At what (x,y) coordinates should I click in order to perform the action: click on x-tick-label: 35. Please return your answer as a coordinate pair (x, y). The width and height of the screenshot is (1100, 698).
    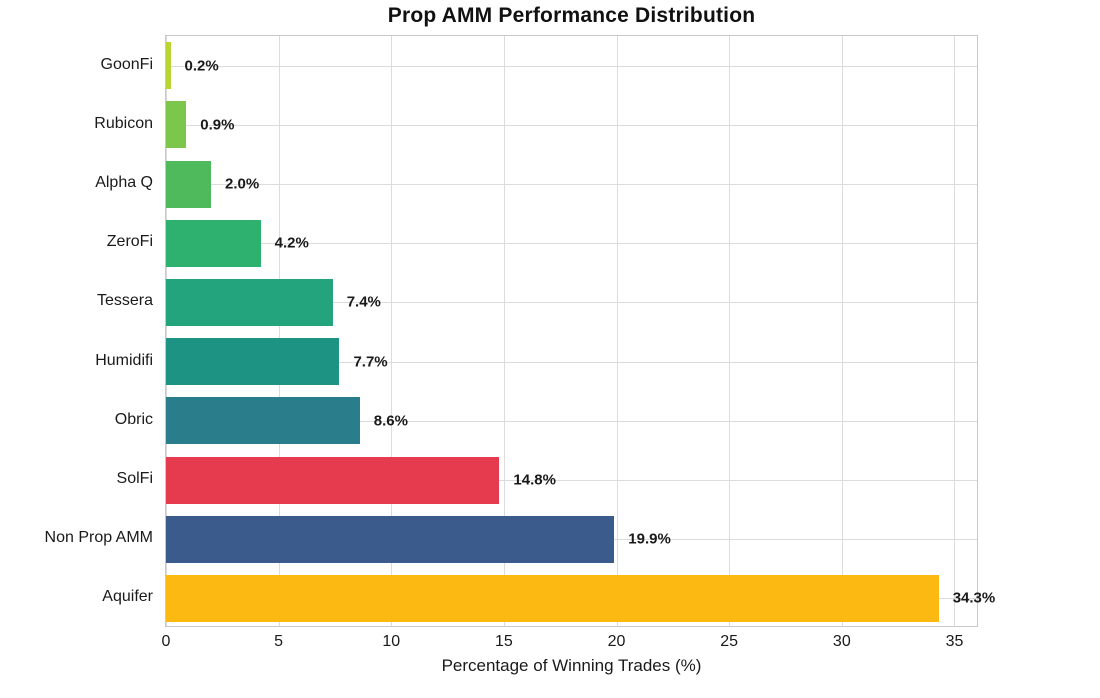
    Looking at the image, I should click on (954, 641).